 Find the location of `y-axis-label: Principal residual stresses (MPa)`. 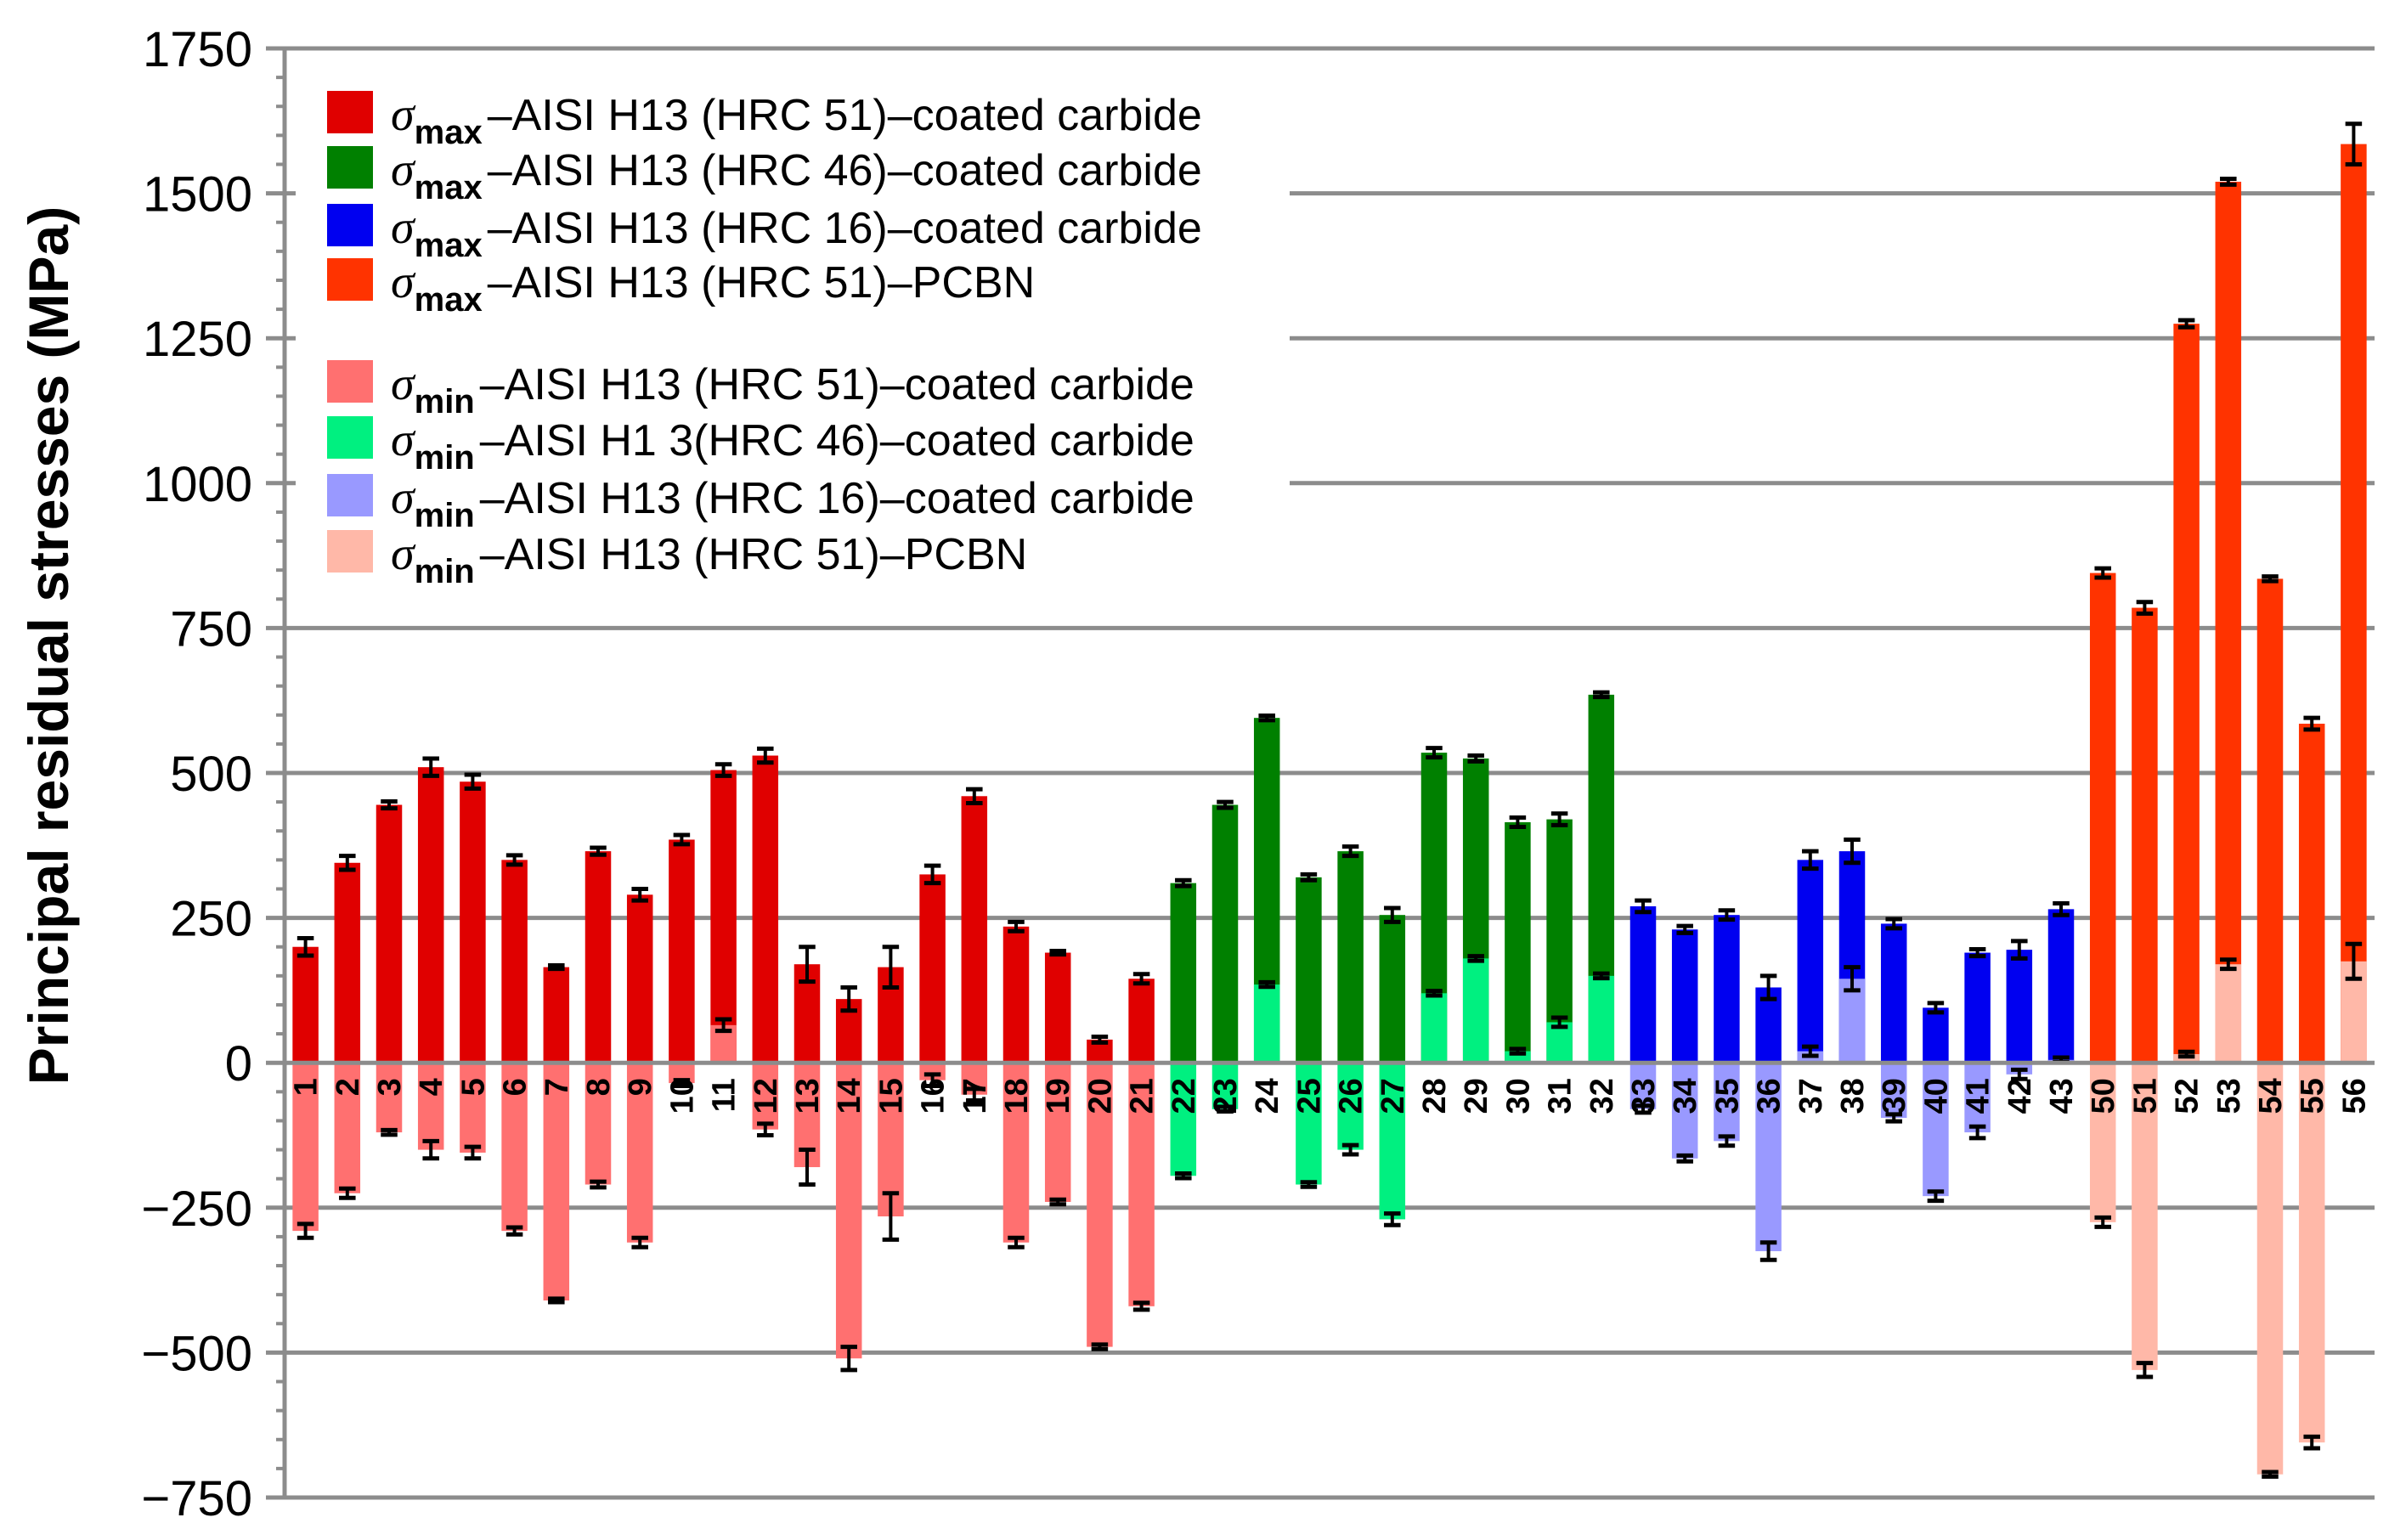

y-axis-label: Principal residual stresses (MPa) is located at coordinates (48, 645).